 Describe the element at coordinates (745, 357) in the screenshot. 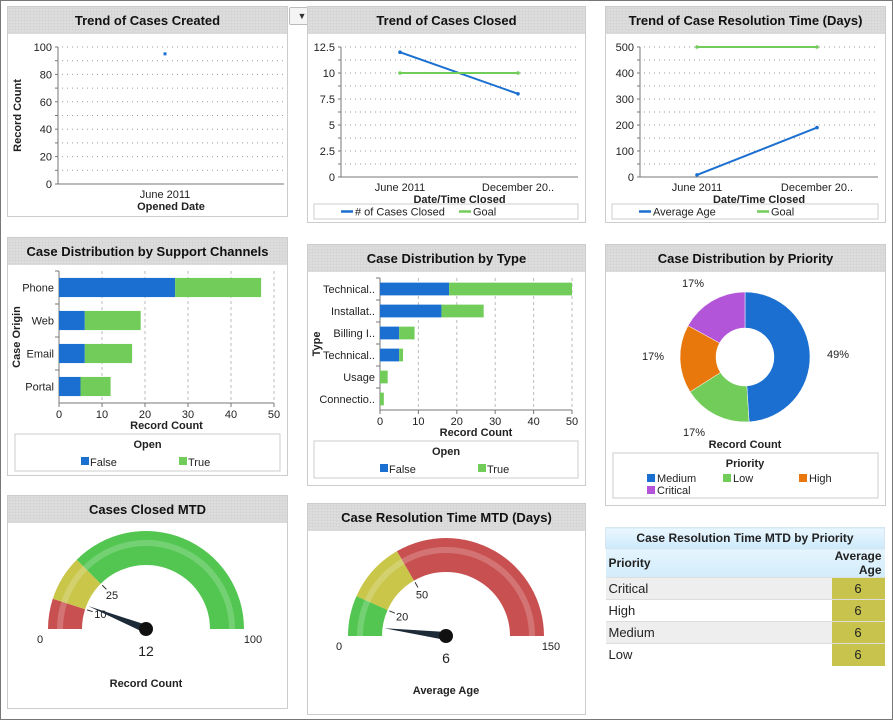

I see `donut-hole` at that location.